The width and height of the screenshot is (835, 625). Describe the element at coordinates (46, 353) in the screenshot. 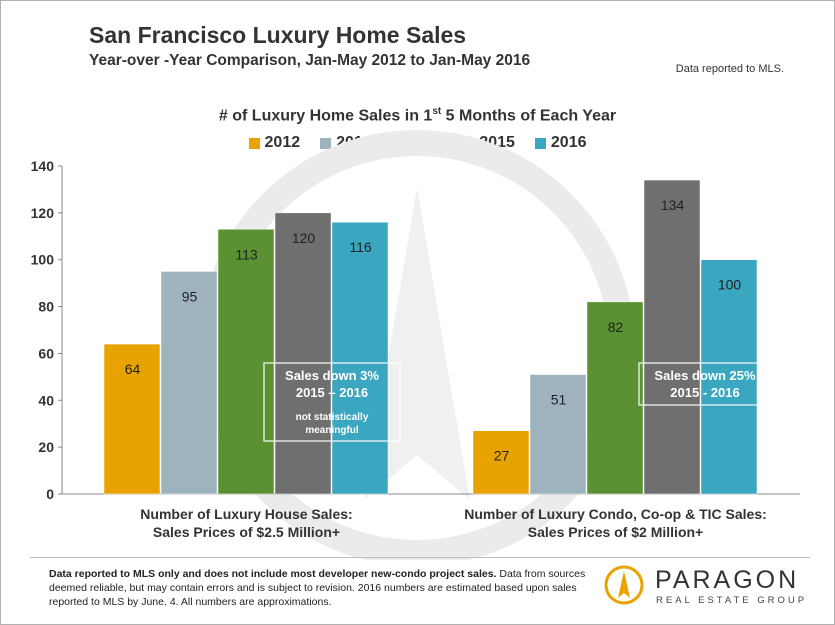

I see `y-tick-label: 60` at that location.